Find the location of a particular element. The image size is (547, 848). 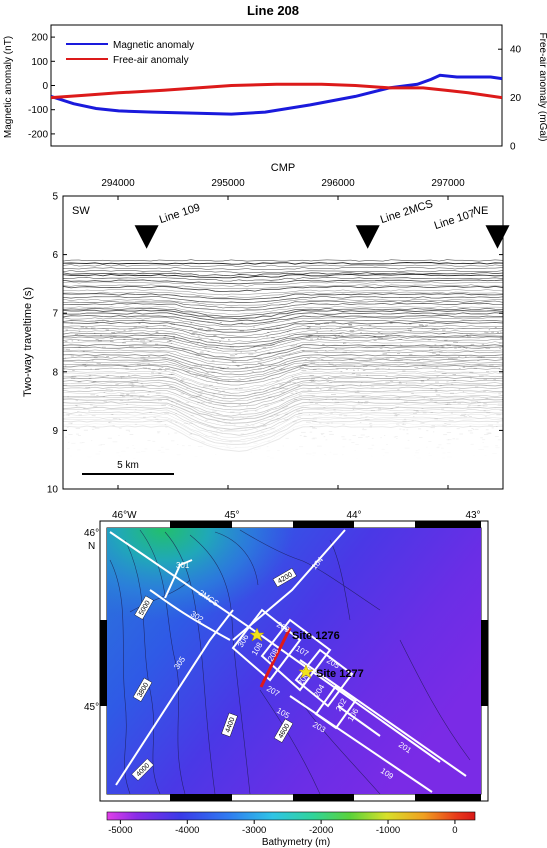

site-1277-label: Site 1277 is located at coordinates (340, 674).